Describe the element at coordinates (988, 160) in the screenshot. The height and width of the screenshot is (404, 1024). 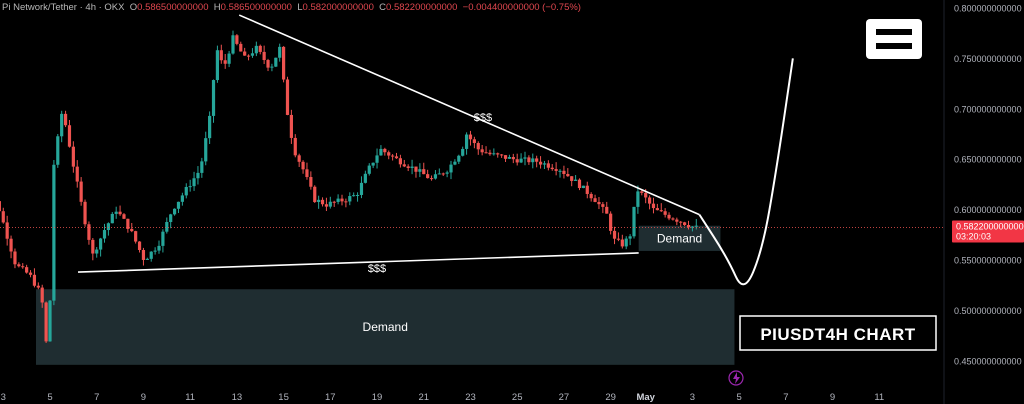
I see `price-tick-label: 0.650000000000` at that location.